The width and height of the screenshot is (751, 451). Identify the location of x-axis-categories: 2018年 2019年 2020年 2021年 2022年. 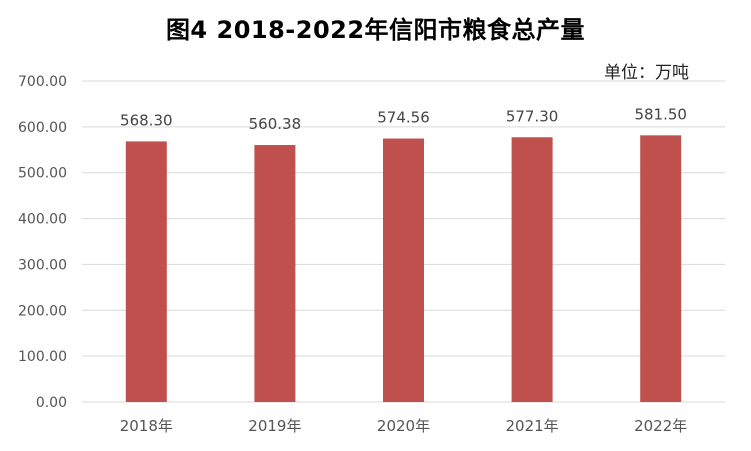
(404, 426).